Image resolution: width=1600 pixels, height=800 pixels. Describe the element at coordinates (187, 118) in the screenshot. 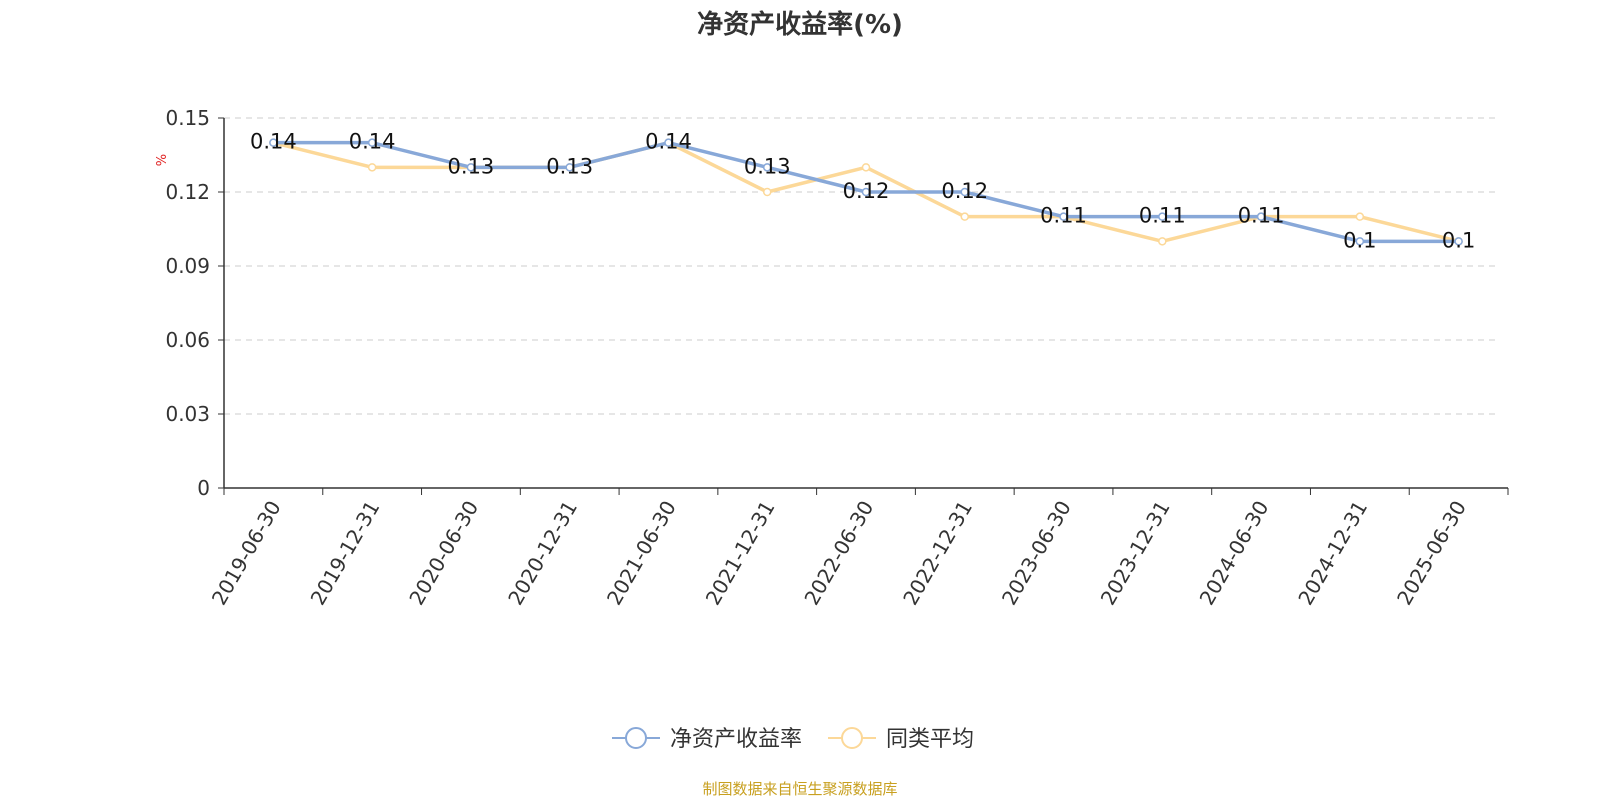

I see `y-tick-label: 0.15` at that location.